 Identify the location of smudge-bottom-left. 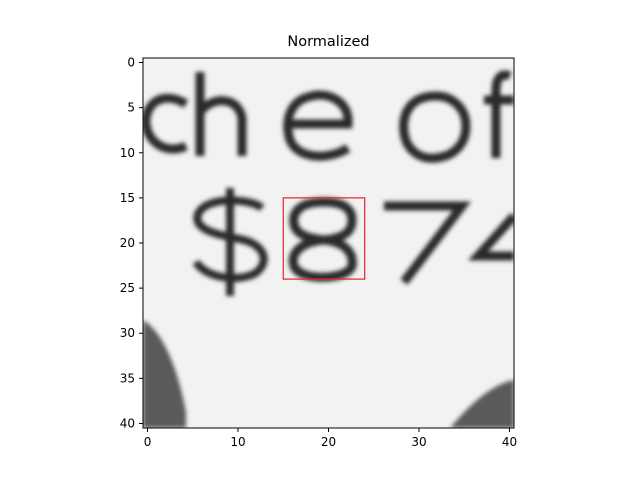
(164, 374).